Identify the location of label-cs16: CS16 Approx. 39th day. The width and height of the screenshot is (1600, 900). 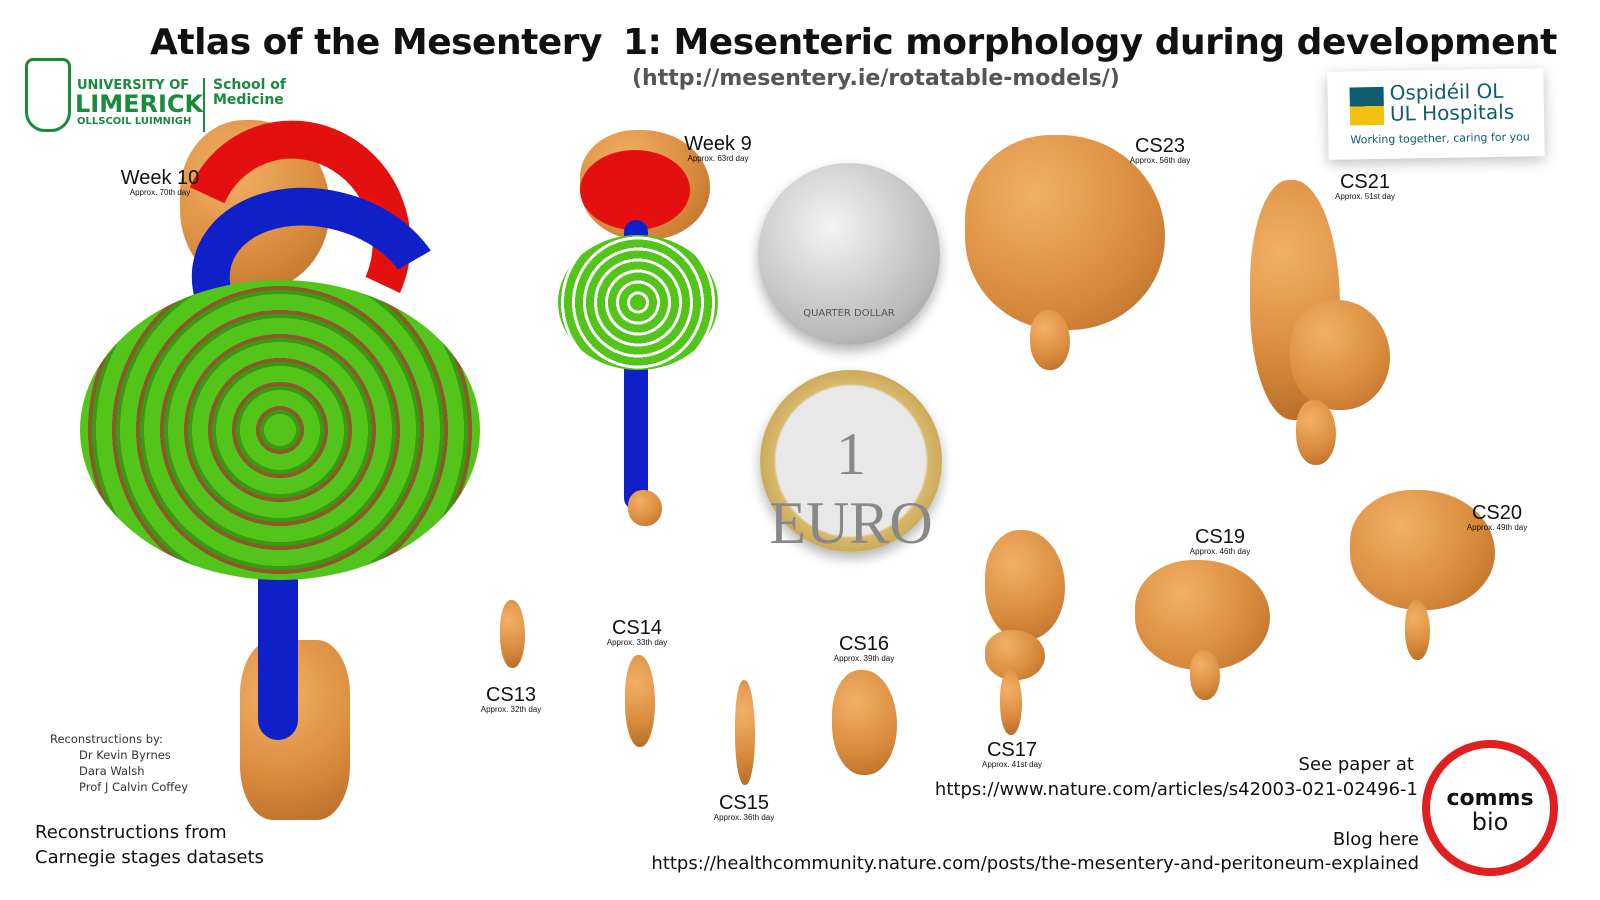
(864, 648).